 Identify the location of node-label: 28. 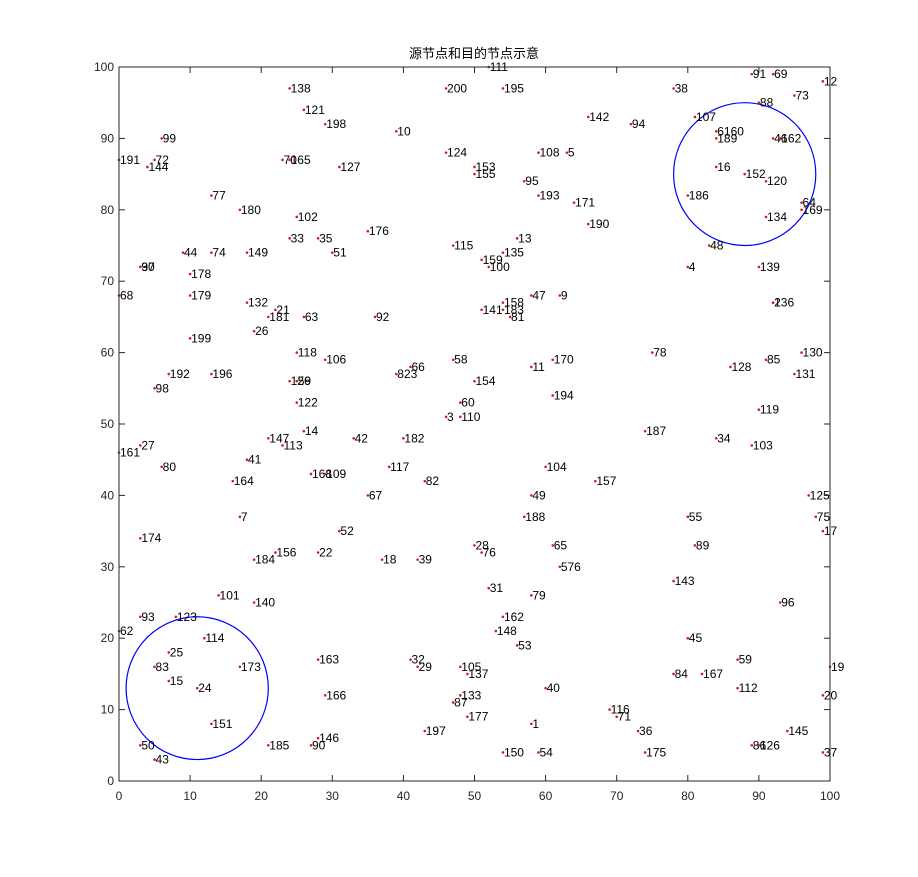
(483, 545).